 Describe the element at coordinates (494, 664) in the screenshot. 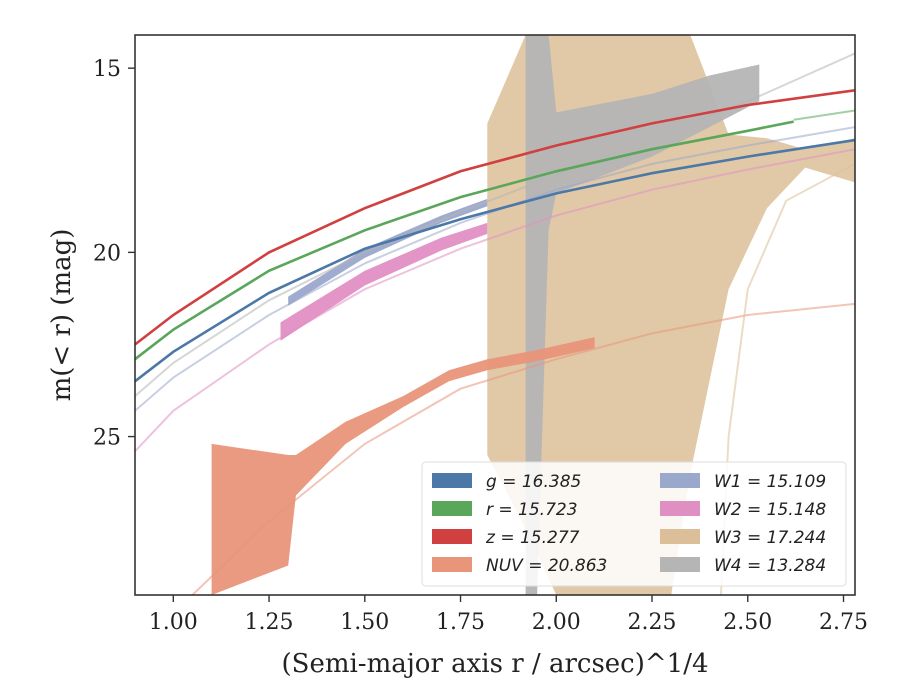

I see `x-axis-label: (Semi-major axis r / arcsec)^1/4` at that location.